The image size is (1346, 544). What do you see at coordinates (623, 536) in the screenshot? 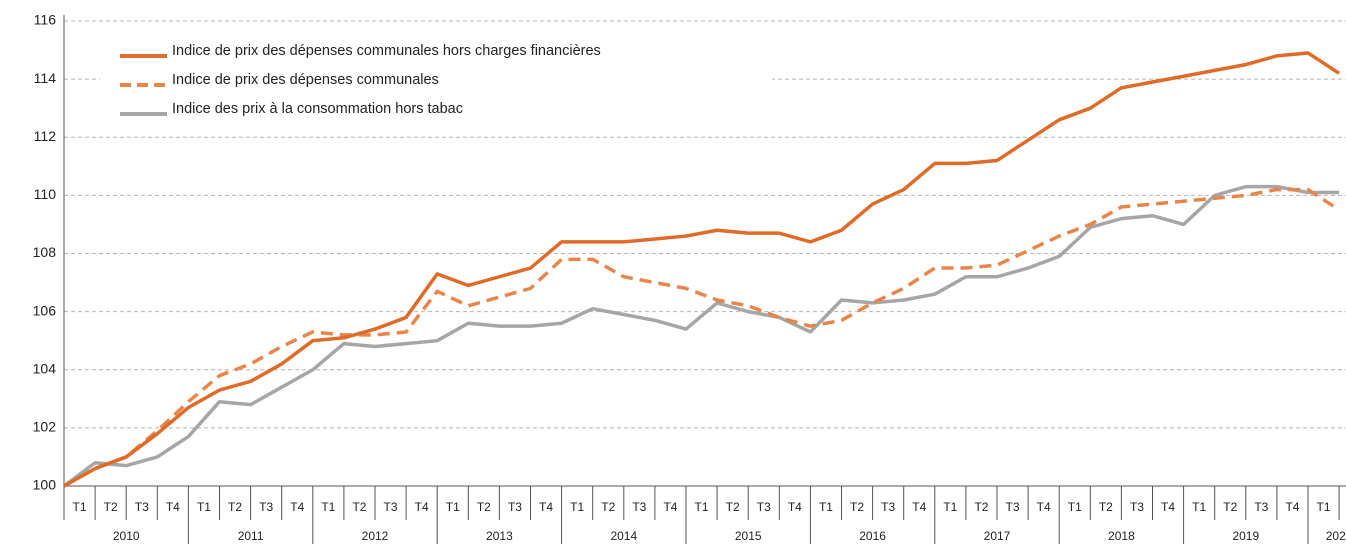
I see `year-label: 2014` at bounding box center [623, 536].